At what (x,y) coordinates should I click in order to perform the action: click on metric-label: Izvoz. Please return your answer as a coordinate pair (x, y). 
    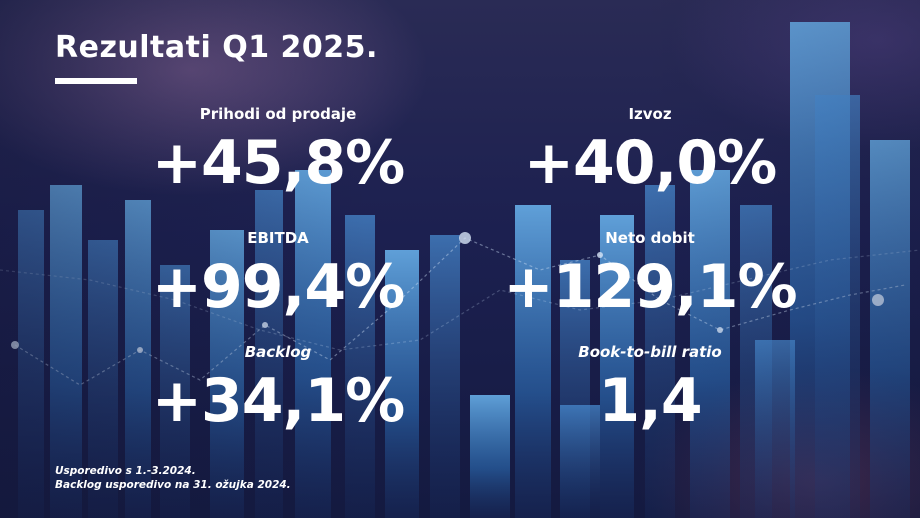
    Looking at the image, I should click on (650, 114).